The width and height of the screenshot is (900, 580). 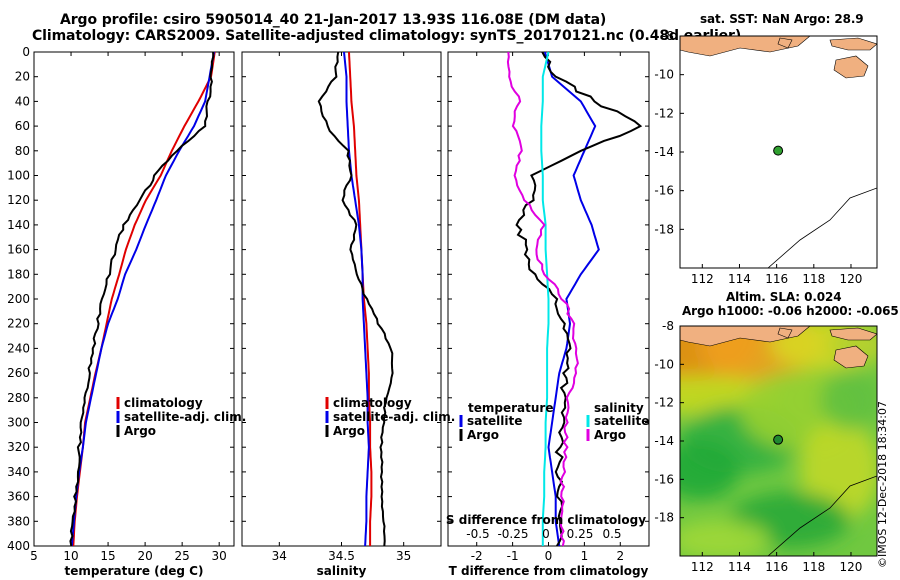 What do you see at coordinates (18, 200) in the screenshot?
I see `depth-tick-label: 120` at bounding box center [18, 200].